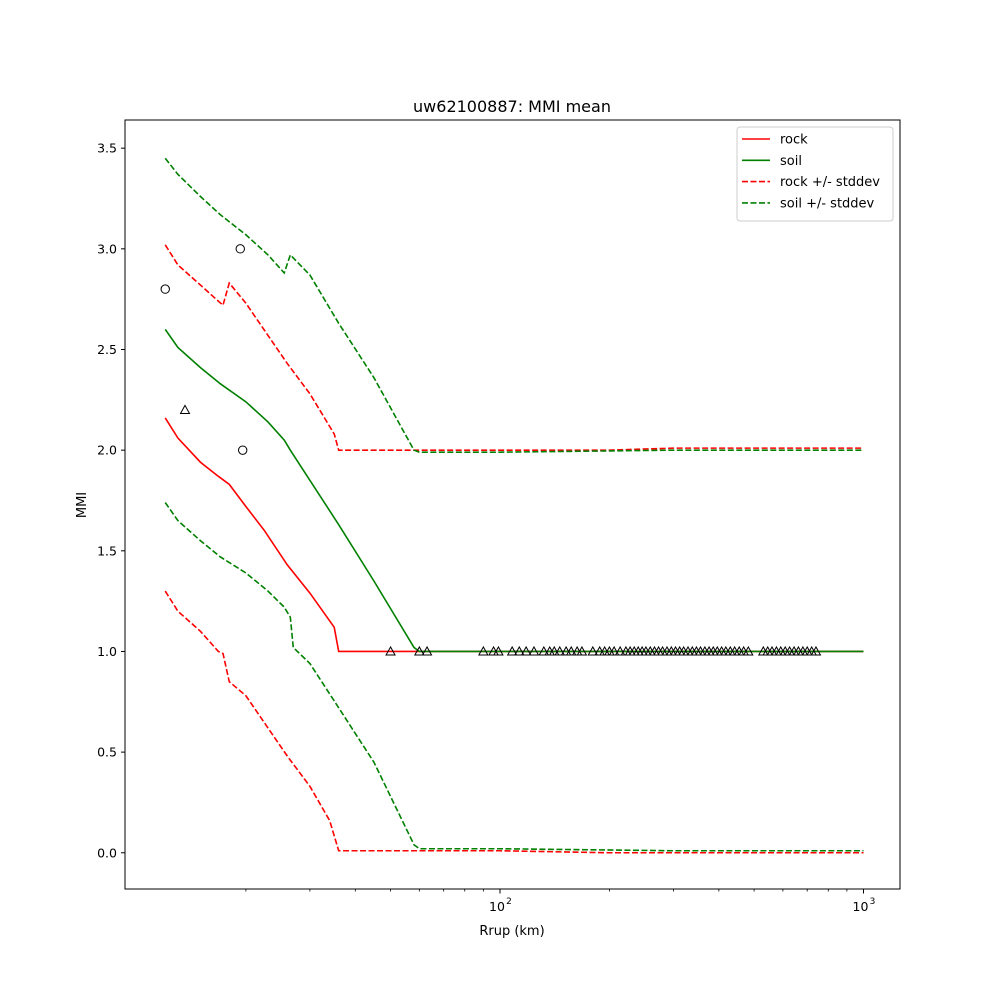 The width and height of the screenshot is (1000, 1000). I want to click on y-axis: 0.0 0.5 1.0 1.5 2.0 2.5 3.0 3.5, so click(111, 500).